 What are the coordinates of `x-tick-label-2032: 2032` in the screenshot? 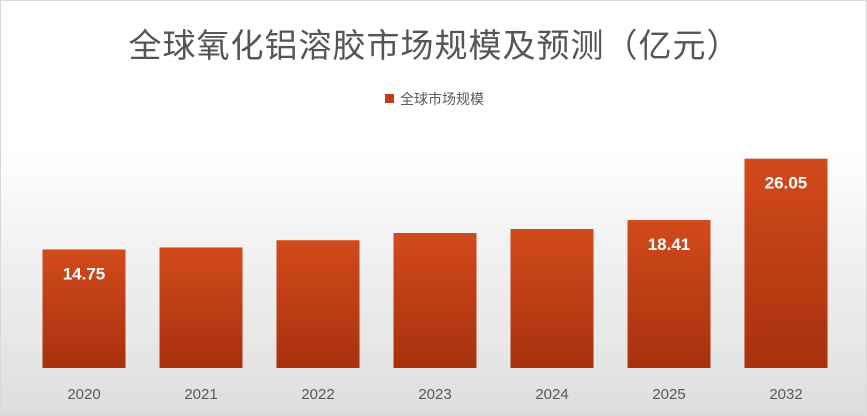 It's located at (785, 394).